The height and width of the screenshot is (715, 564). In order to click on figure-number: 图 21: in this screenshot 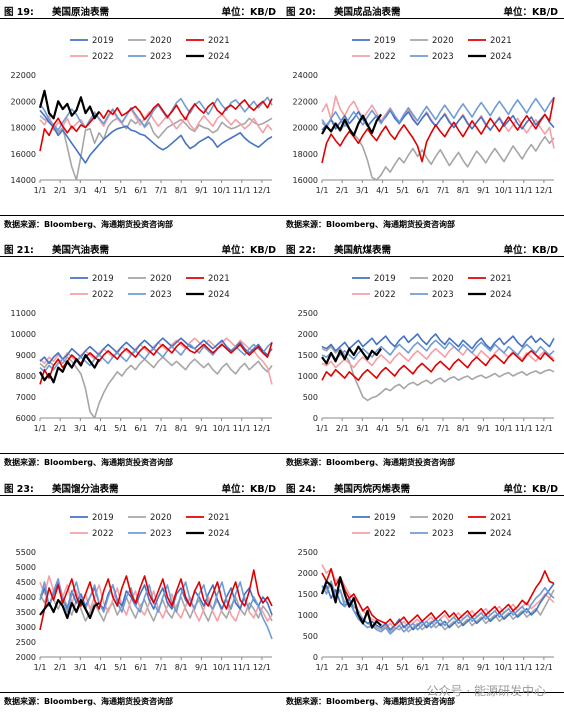, I will do `click(19, 250)`.